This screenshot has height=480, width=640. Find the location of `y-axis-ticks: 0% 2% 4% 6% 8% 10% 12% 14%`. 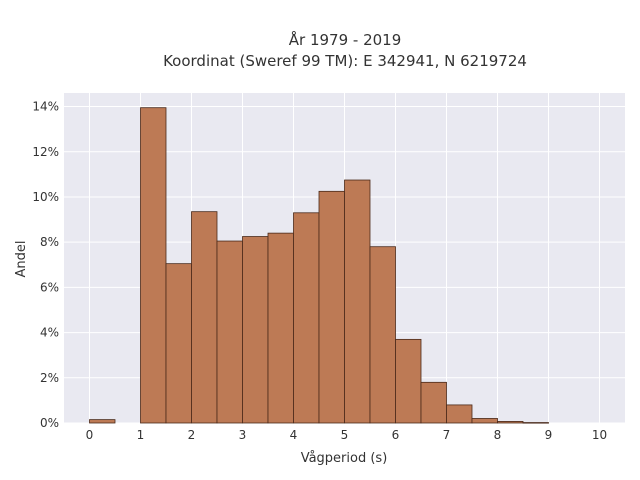

y-axis-ticks: 0% 2% 4% 6% 8% 10% 12% 14% is located at coordinates (45, 265).